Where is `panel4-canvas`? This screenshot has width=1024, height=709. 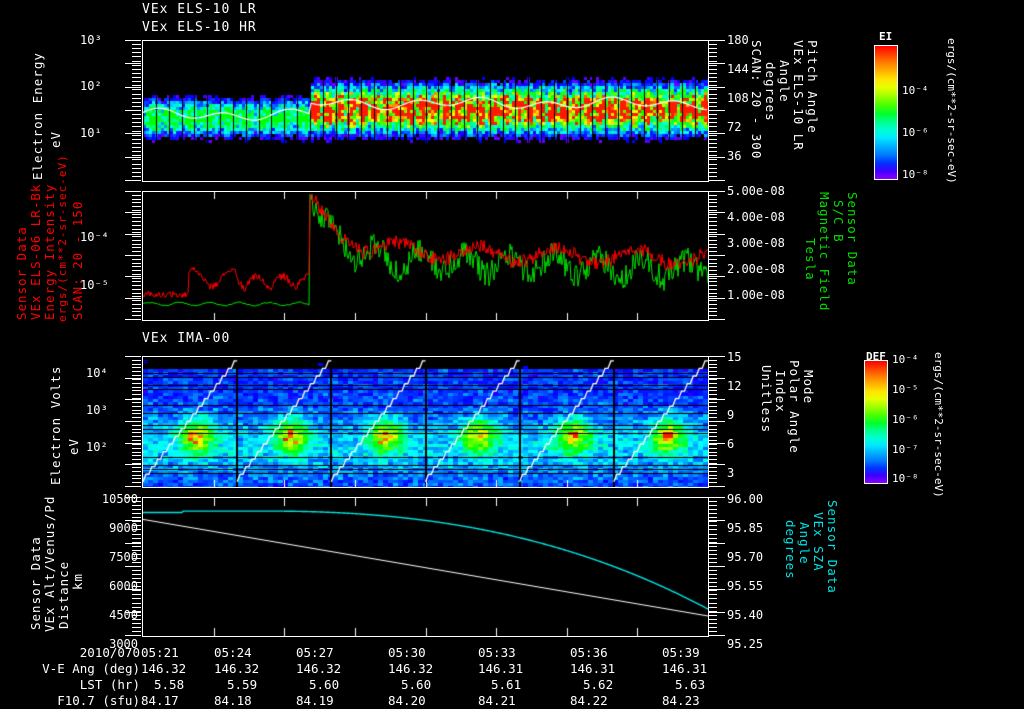
panel4-canvas is located at coordinates (425, 567).